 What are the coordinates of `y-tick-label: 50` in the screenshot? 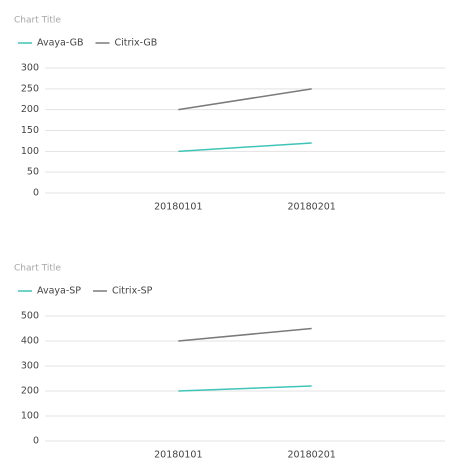 It's located at (33, 172).